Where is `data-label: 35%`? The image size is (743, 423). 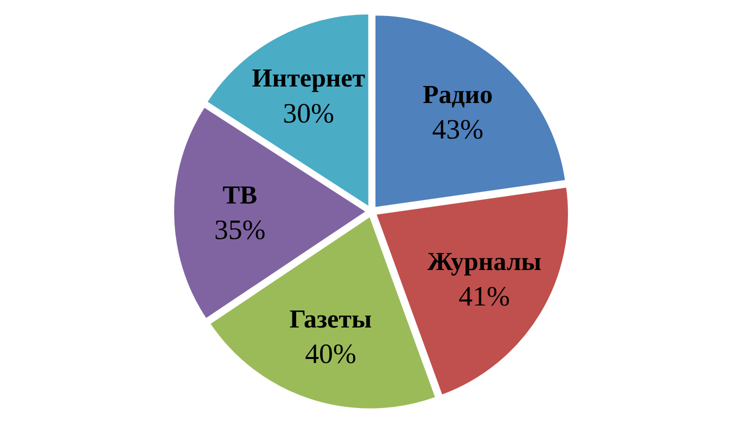
data-label: 35% is located at coordinates (240, 230).